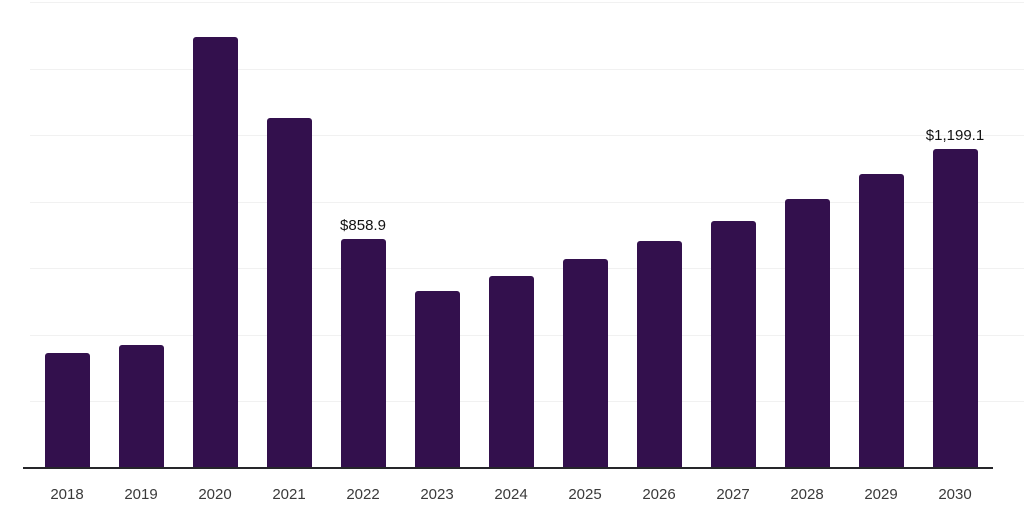 This screenshot has width=1024, height=512. I want to click on bar-2024, so click(511, 372).